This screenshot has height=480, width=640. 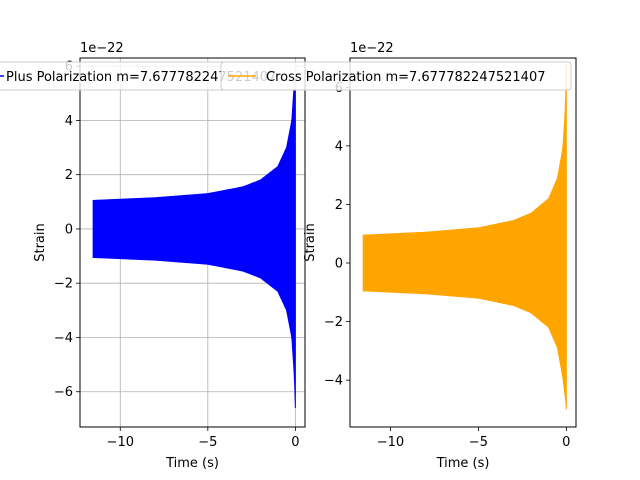 What do you see at coordinates (141, 77) in the screenshot?
I see `legend-label: Plus Polarization m=7.677782247521407` at bounding box center [141, 77].